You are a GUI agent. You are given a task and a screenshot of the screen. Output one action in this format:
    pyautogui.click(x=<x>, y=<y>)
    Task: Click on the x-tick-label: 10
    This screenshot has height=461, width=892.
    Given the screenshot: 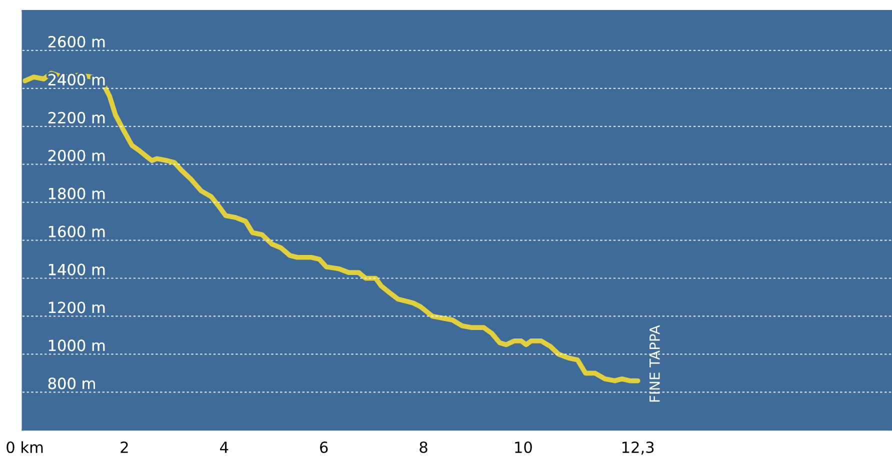 What is the action you would take?
    pyautogui.click(x=523, y=447)
    